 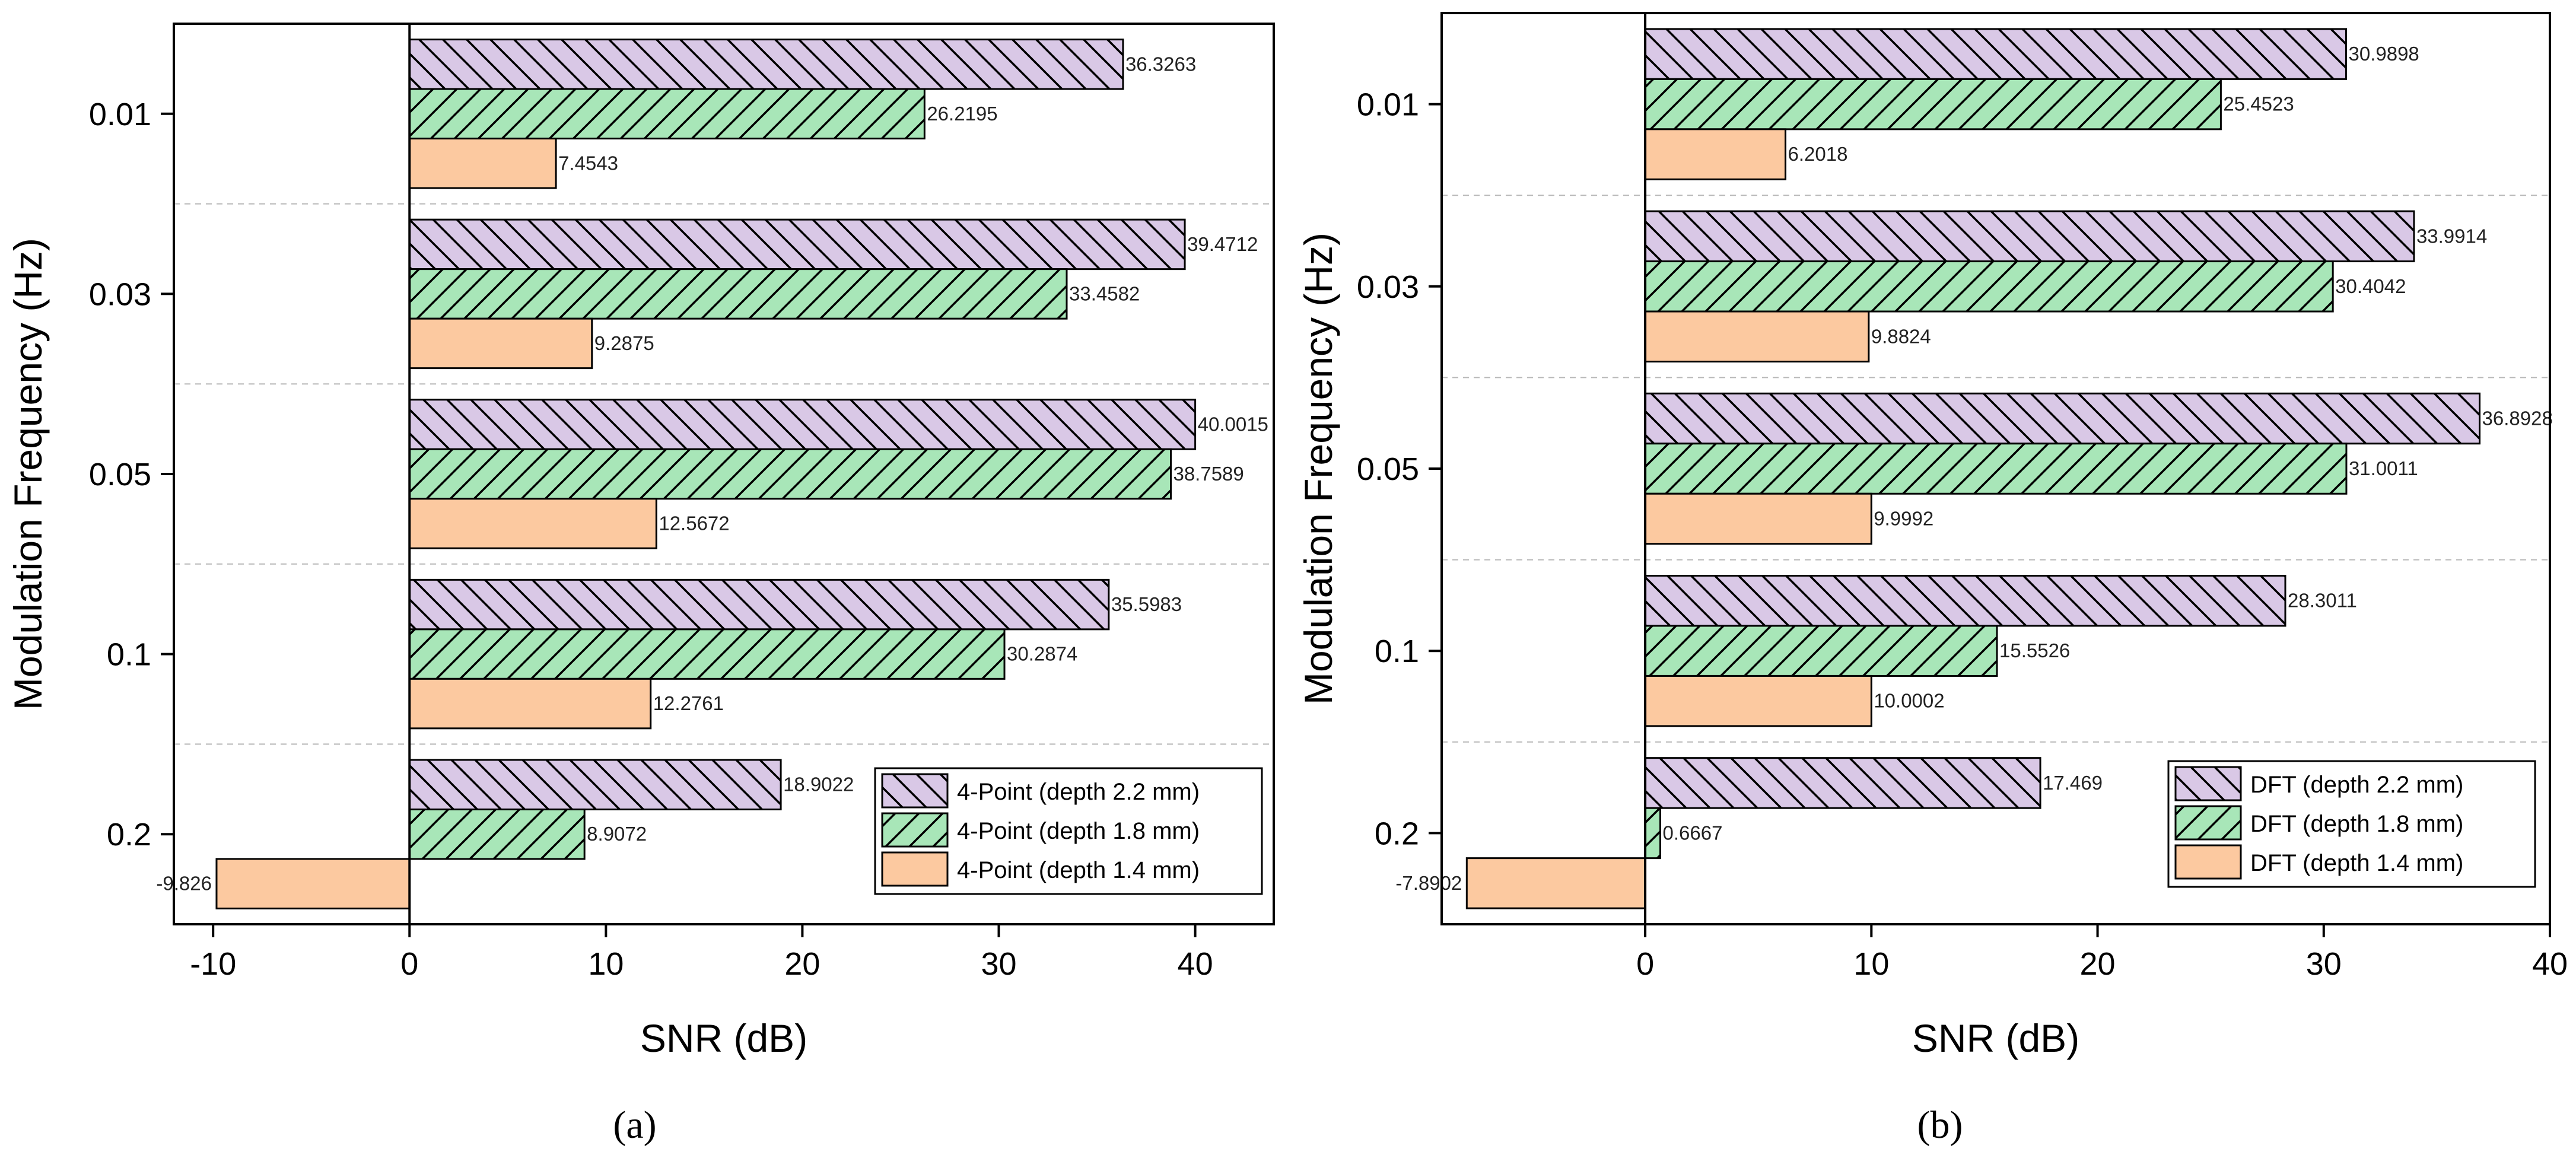 What do you see at coordinates (694, 523) in the screenshot?
I see `data-label: 12.5672` at bounding box center [694, 523].